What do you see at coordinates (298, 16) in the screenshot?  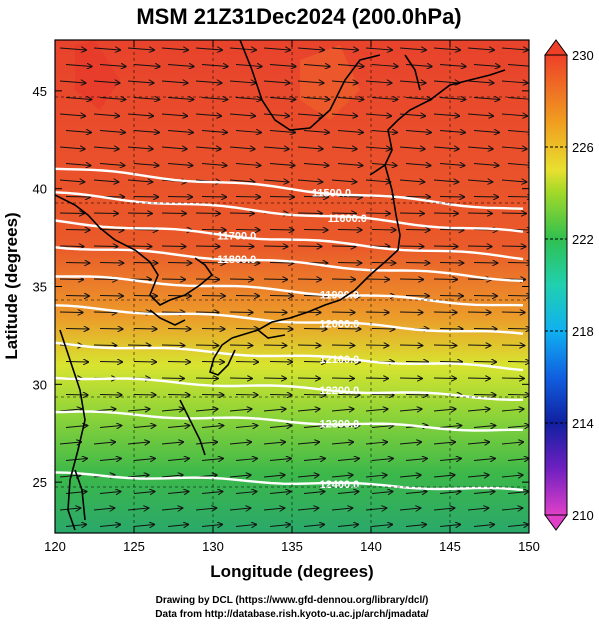 I see `chart-title: MSM 21Z31Dec2024 (200.0hPa)` at bounding box center [298, 16].